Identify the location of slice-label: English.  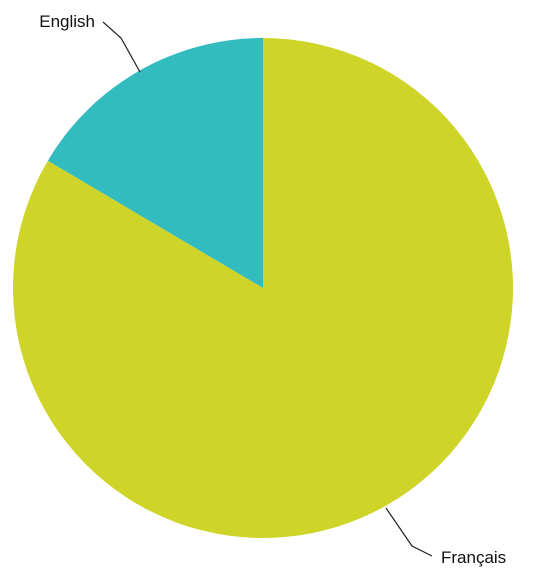
(67, 21).